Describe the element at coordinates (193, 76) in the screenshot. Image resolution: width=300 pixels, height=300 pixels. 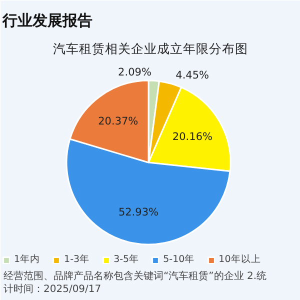
I see `data-label: 4.45%` at that location.